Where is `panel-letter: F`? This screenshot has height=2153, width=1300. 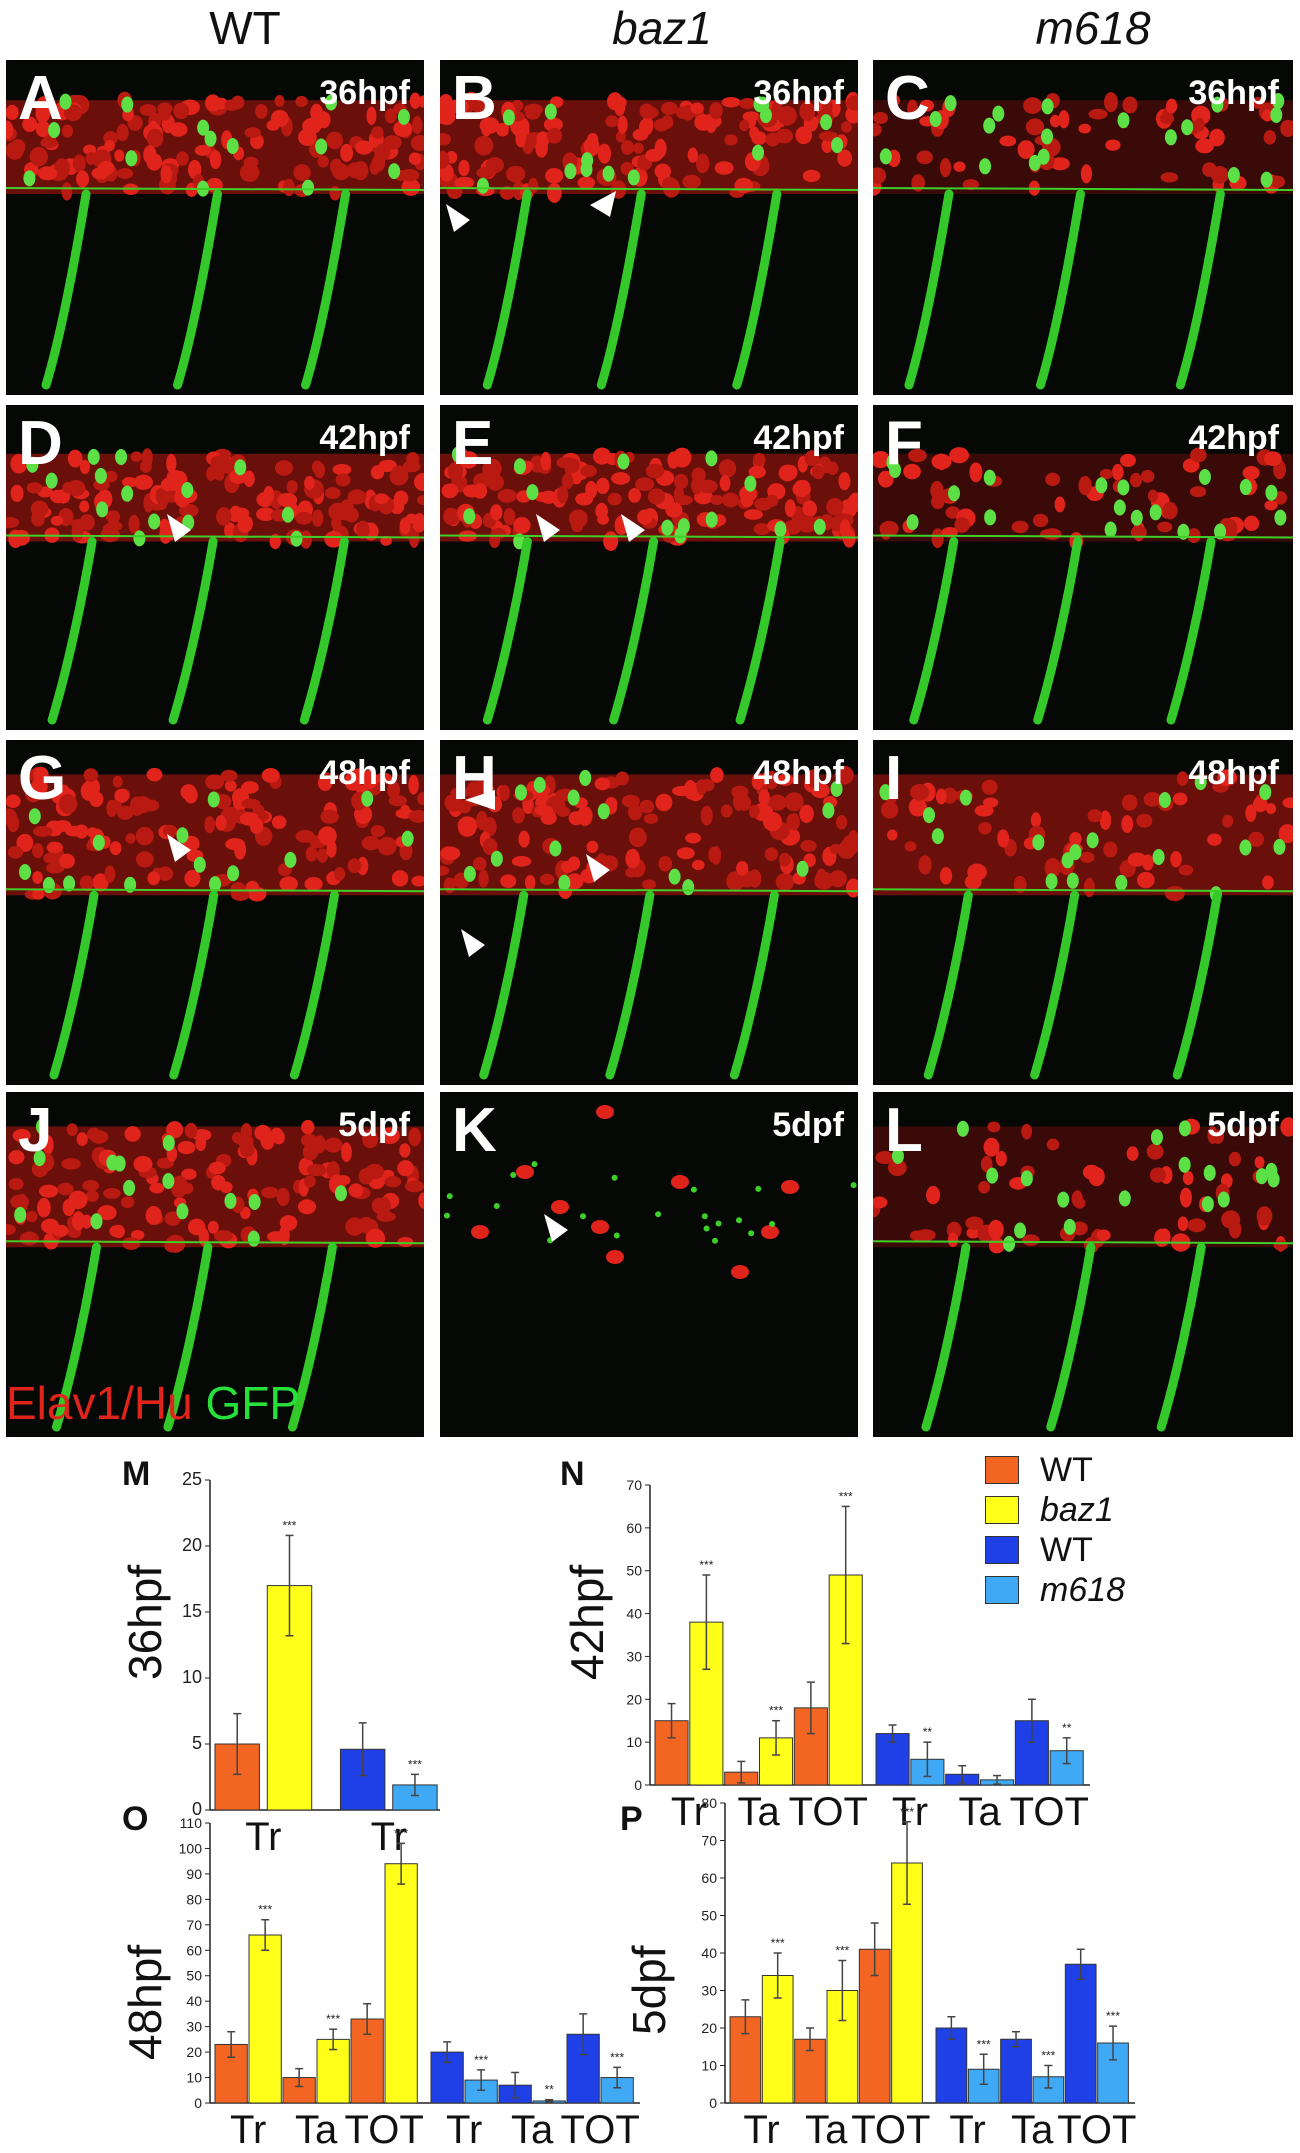 panel-letter: F is located at coordinates (904, 443).